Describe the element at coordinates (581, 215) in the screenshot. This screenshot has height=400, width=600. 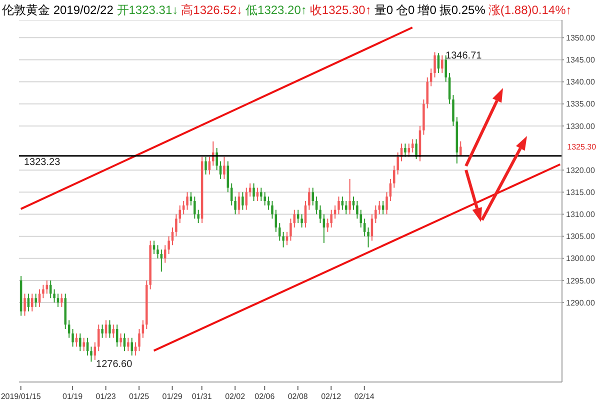
I see `y-tick-label: 1310.00` at that location.